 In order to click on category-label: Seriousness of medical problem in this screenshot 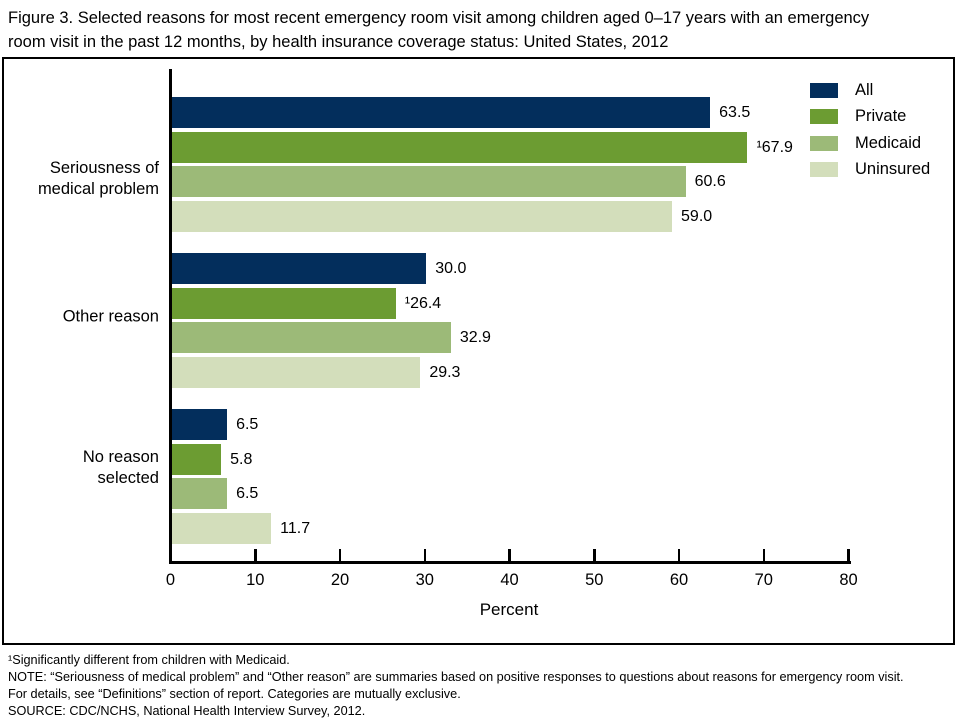, I will do `click(98, 178)`.